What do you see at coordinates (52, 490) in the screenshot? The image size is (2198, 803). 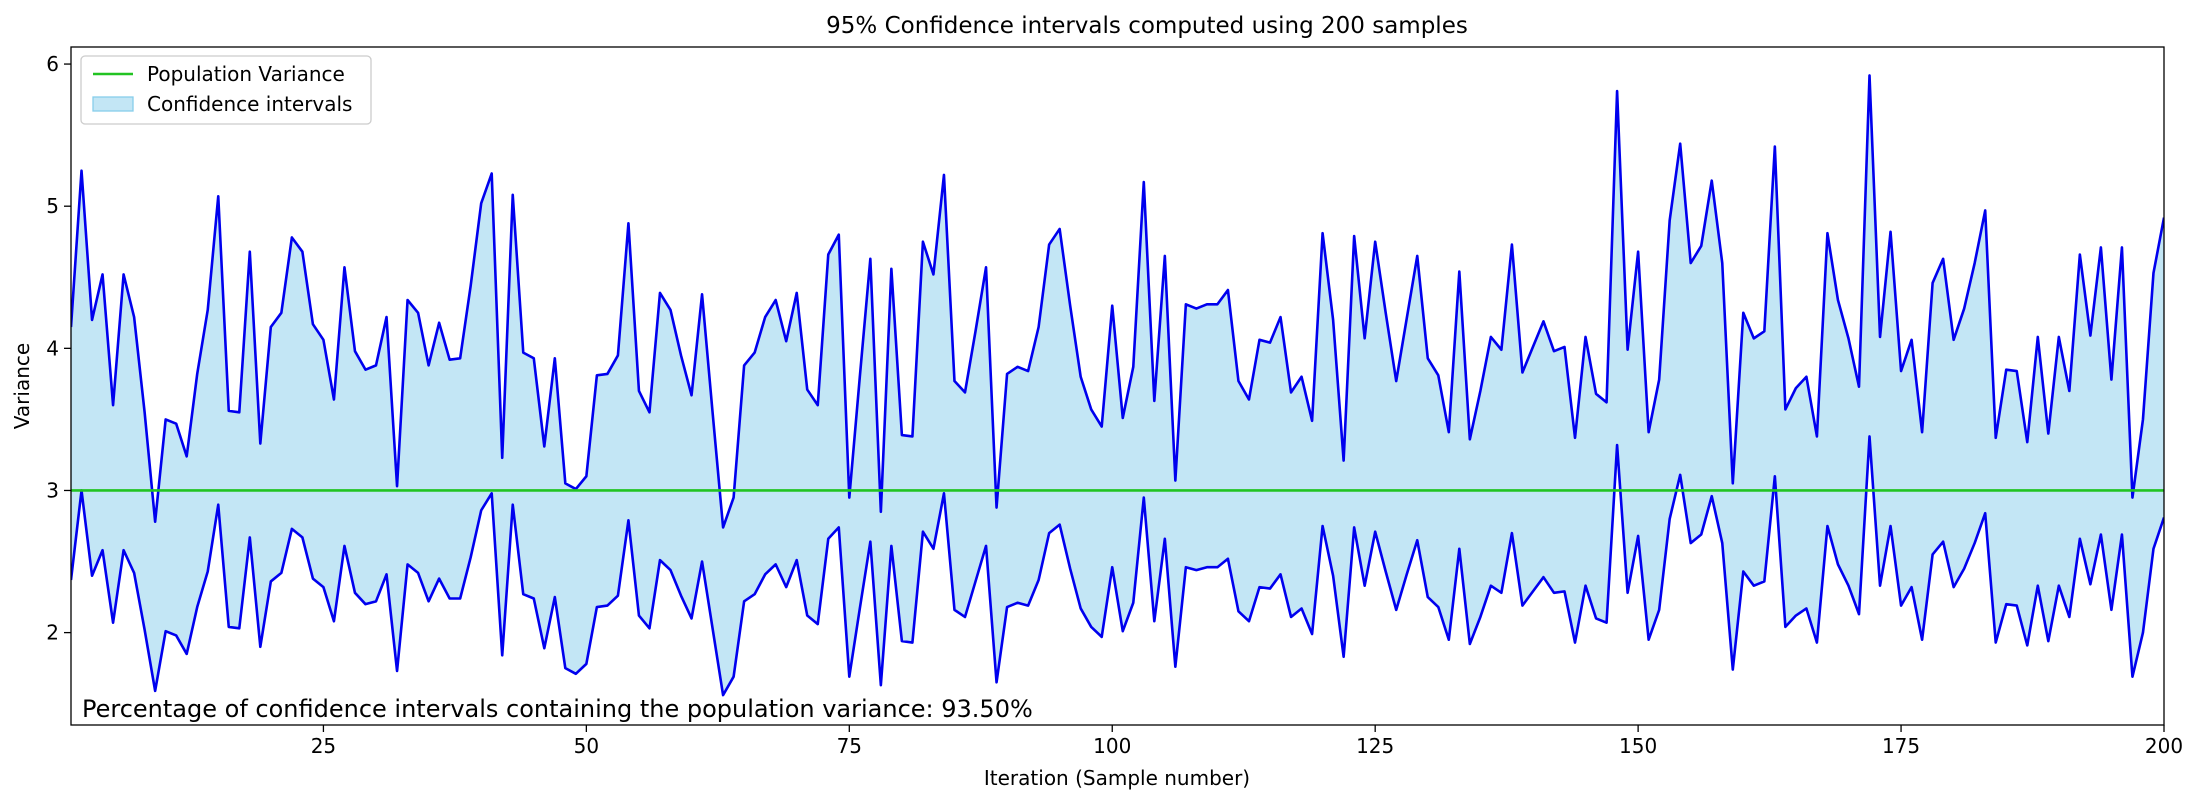 I see `y-tick-label: 3` at bounding box center [52, 490].